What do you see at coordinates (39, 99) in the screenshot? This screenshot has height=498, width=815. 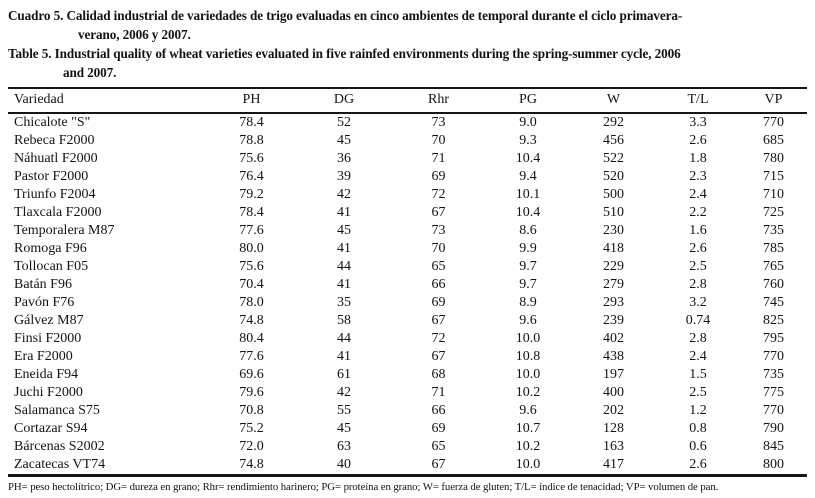 I see `column-header-variedad: Variedad` at bounding box center [39, 99].